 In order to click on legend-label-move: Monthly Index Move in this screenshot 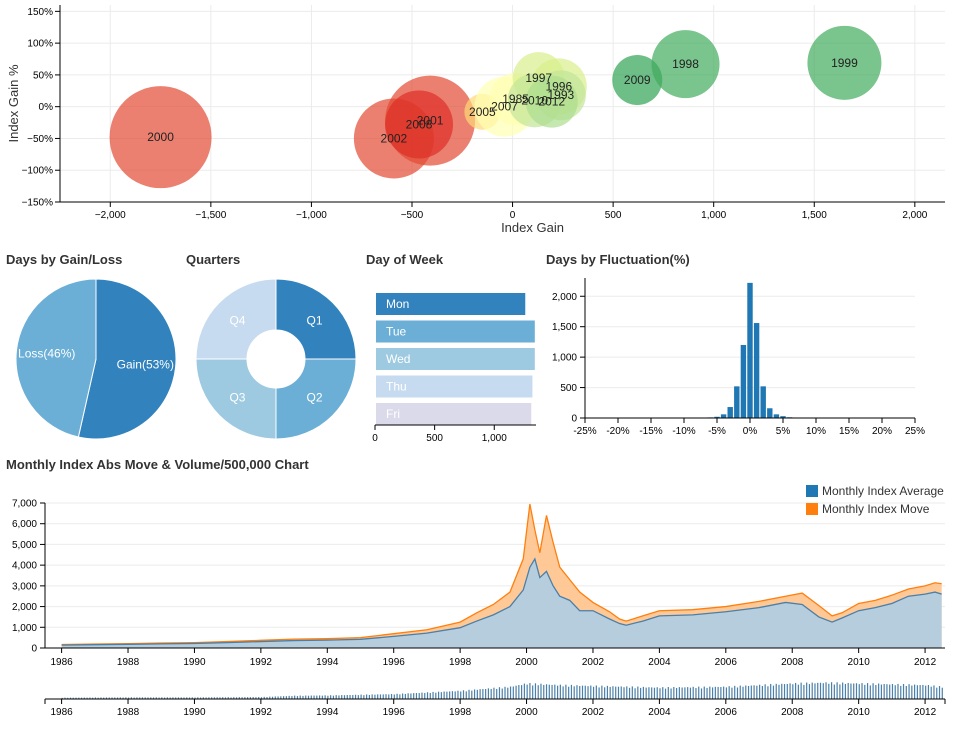, I will do `click(875, 509)`.